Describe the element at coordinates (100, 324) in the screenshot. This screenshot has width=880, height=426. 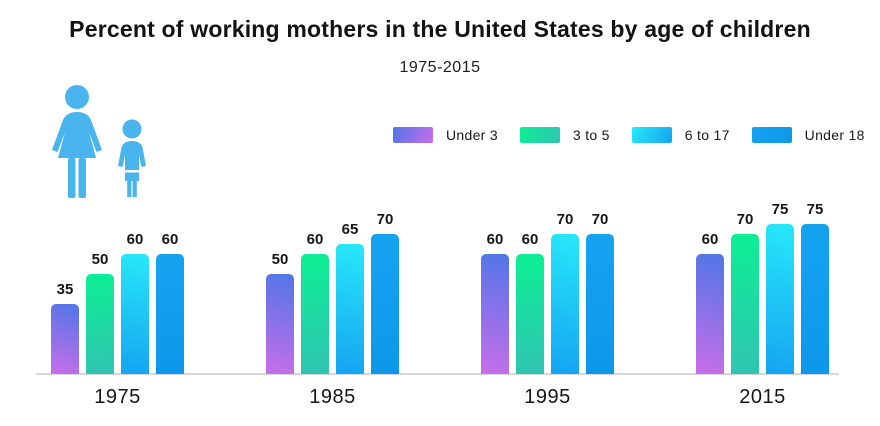
I see `bar-3-to-5-1975` at that location.